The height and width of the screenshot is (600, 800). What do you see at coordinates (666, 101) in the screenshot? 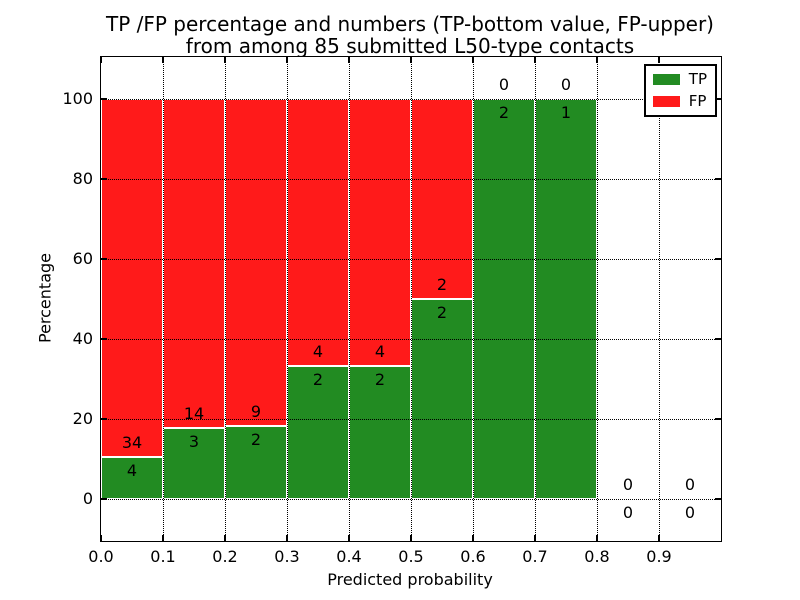
I see `legend-swatch-fp-icon` at bounding box center [666, 101].